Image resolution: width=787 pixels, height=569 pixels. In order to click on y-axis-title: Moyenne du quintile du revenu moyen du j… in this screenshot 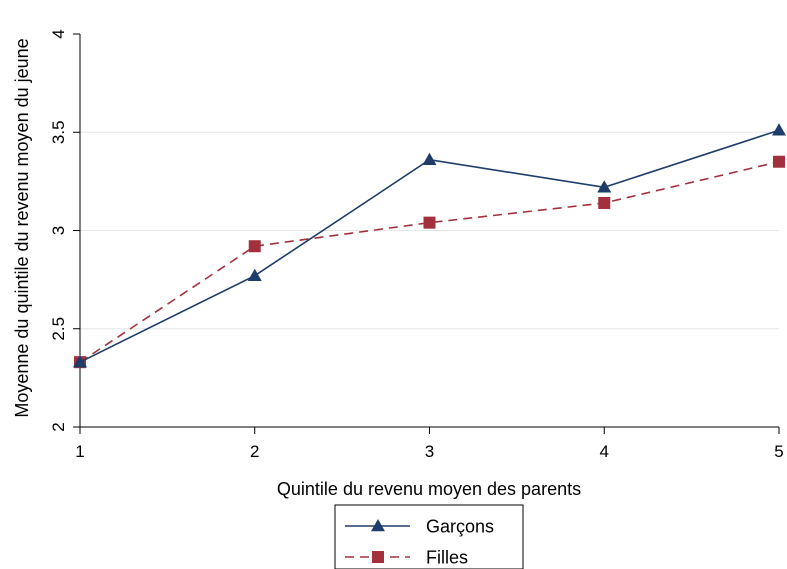, I will do `click(22, 227)`.